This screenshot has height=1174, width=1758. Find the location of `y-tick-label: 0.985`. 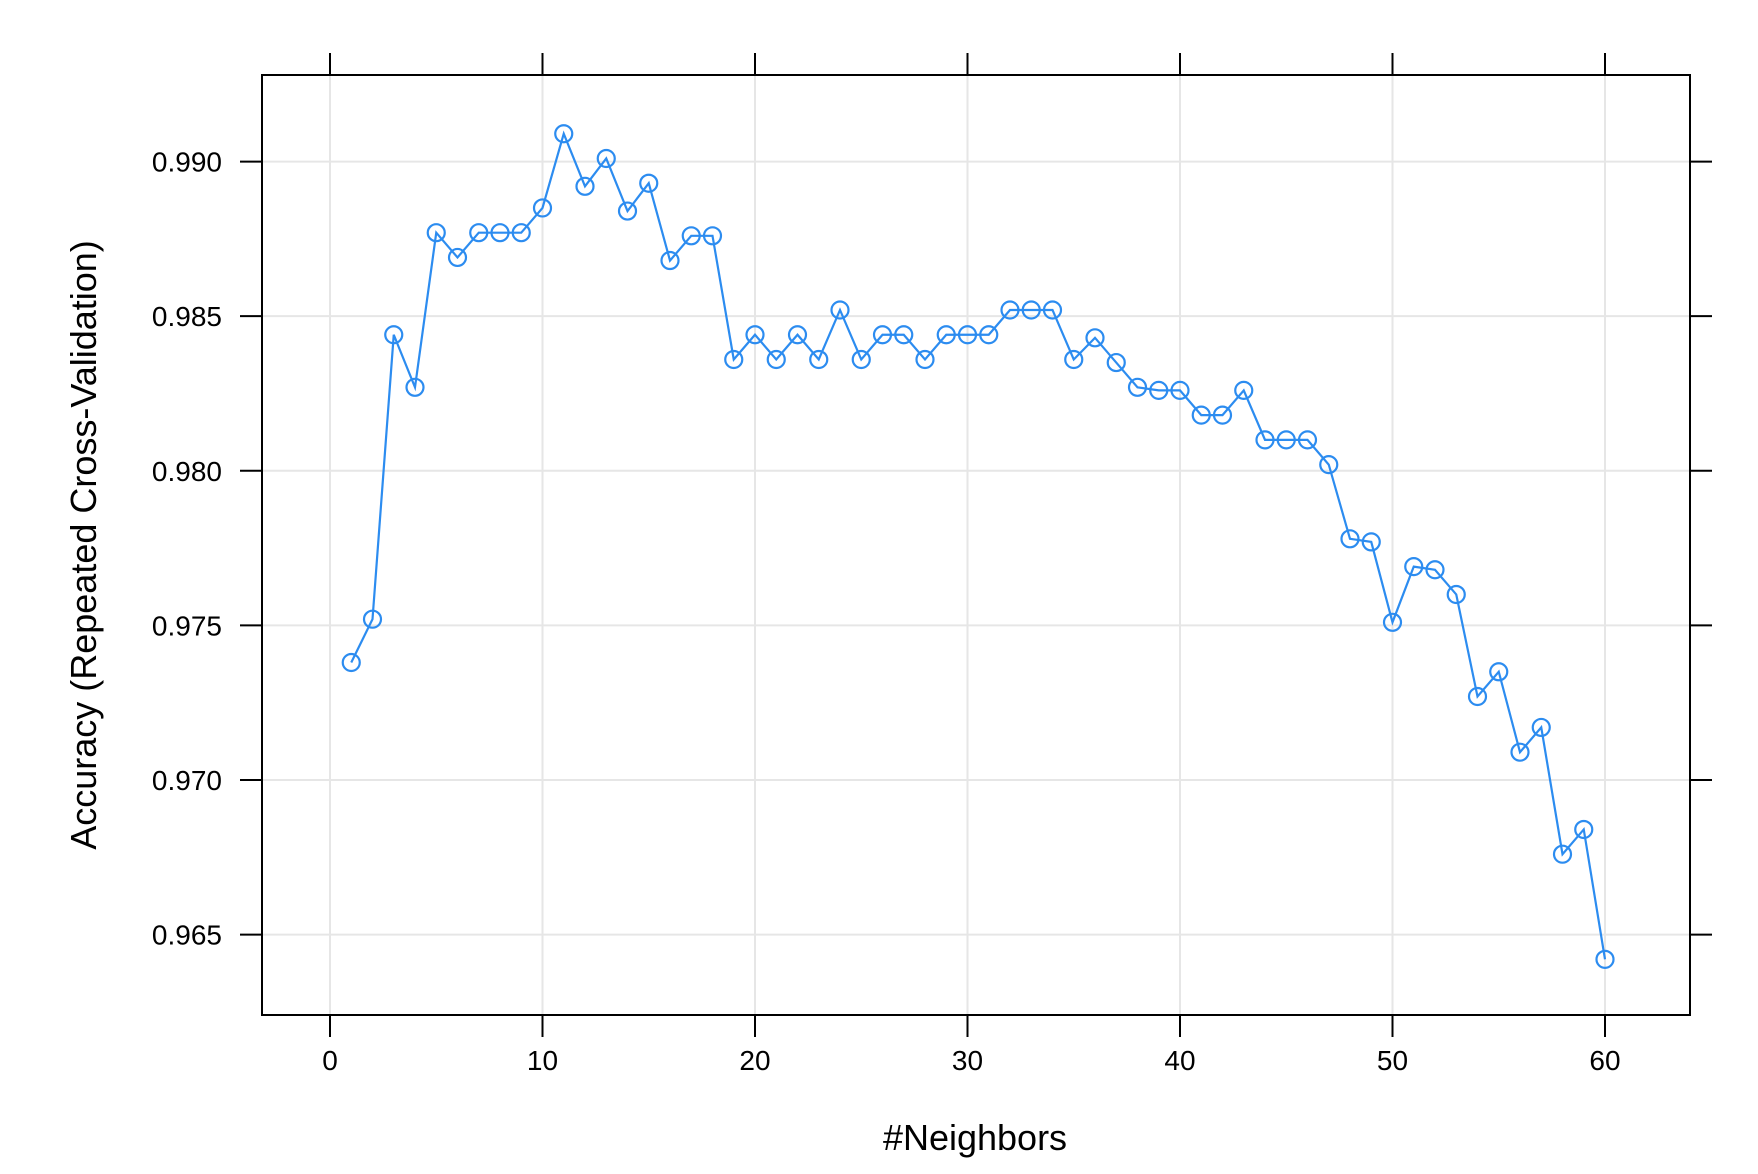

y-tick-label: 0.985 is located at coordinates (187, 316).